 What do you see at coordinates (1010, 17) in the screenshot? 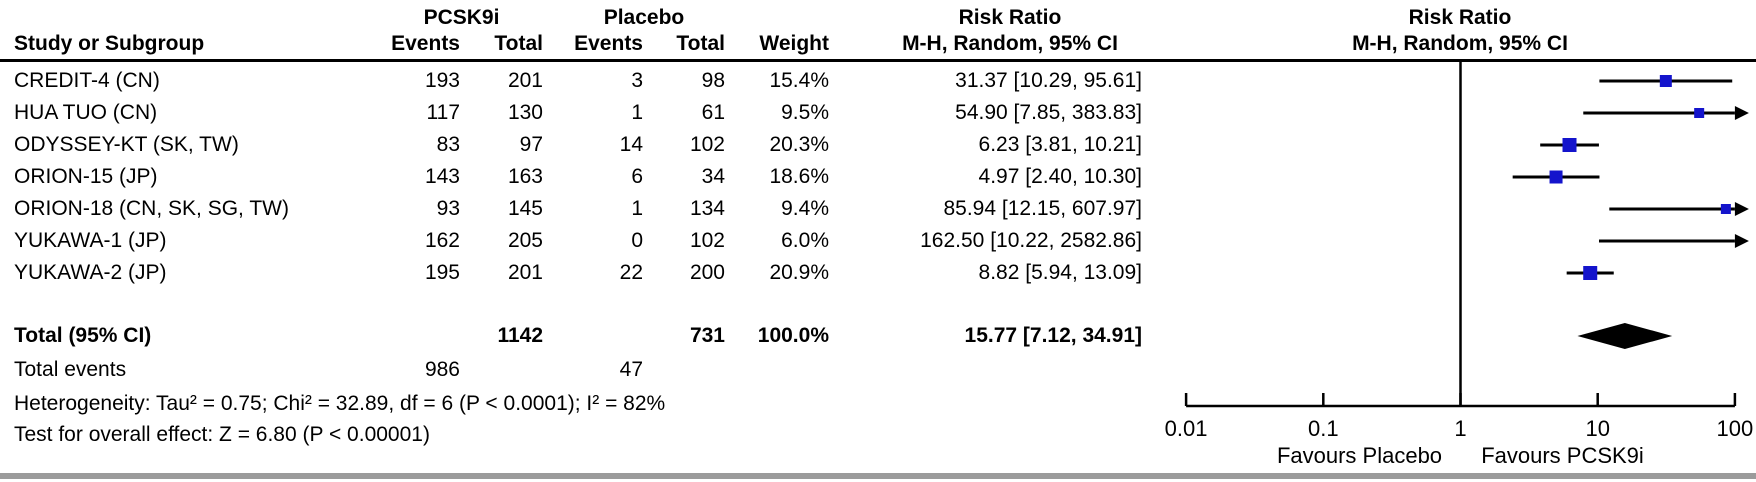
I see `effect-header-title: Risk Ratio` at bounding box center [1010, 17].